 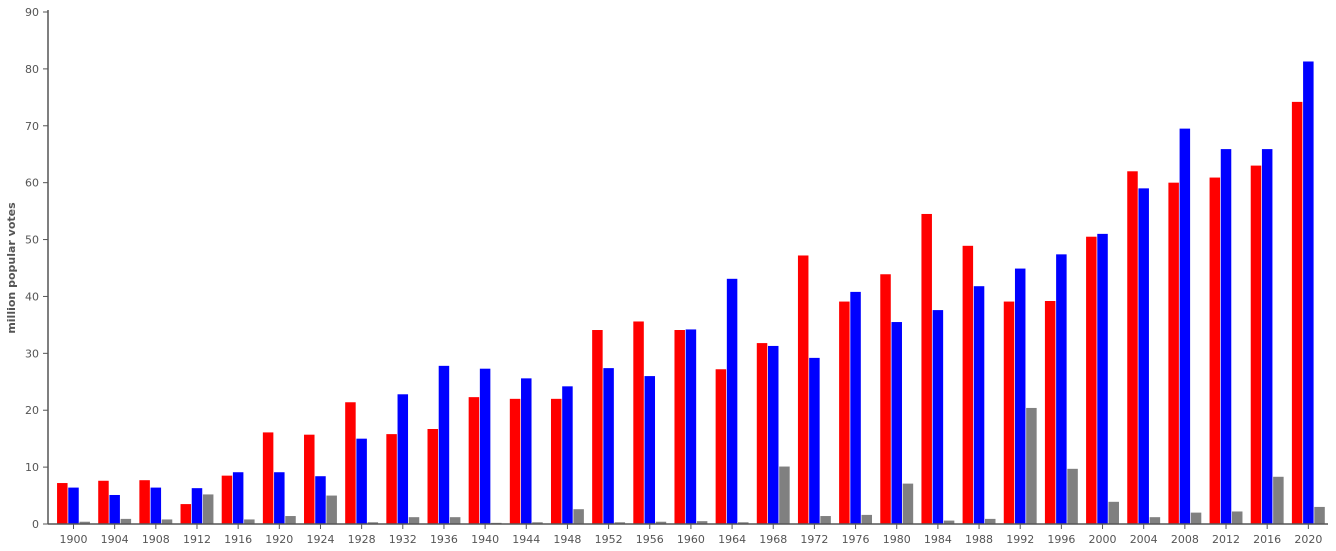 What do you see at coordinates (320, 539) in the screenshot?
I see `x-tick-label: 1924` at bounding box center [320, 539].